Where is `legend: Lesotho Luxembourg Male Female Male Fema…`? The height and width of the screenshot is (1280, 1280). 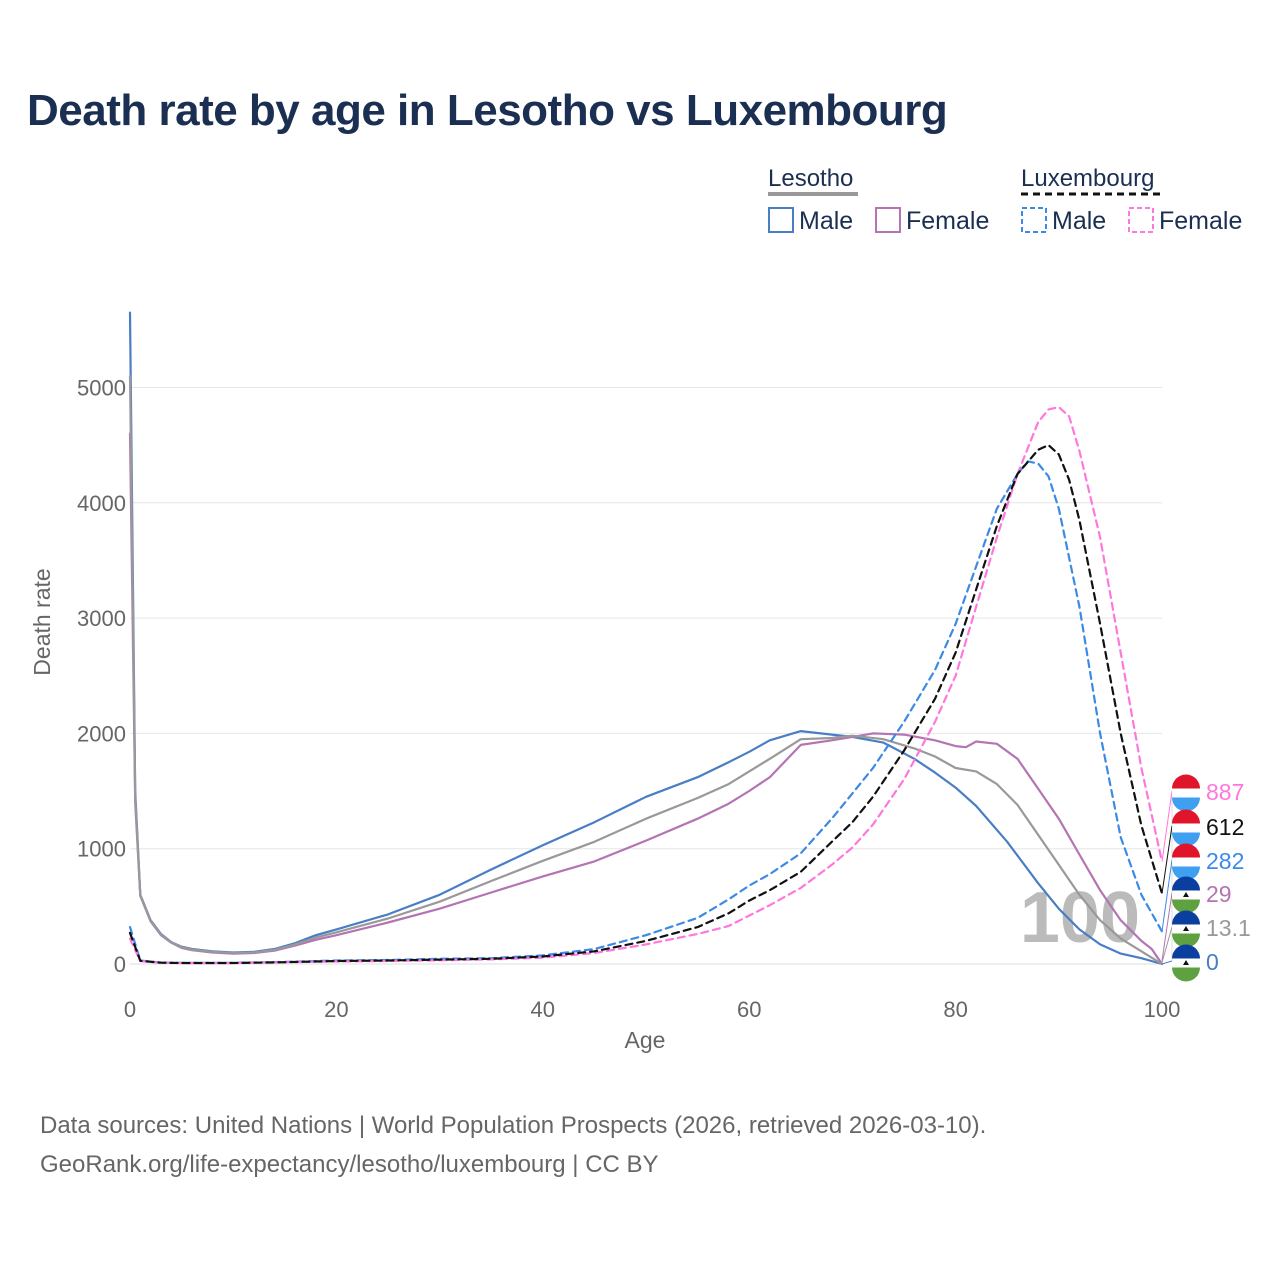
legend: Lesotho Luxembourg Male Female Male Fema… is located at coordinates (1005, 200).